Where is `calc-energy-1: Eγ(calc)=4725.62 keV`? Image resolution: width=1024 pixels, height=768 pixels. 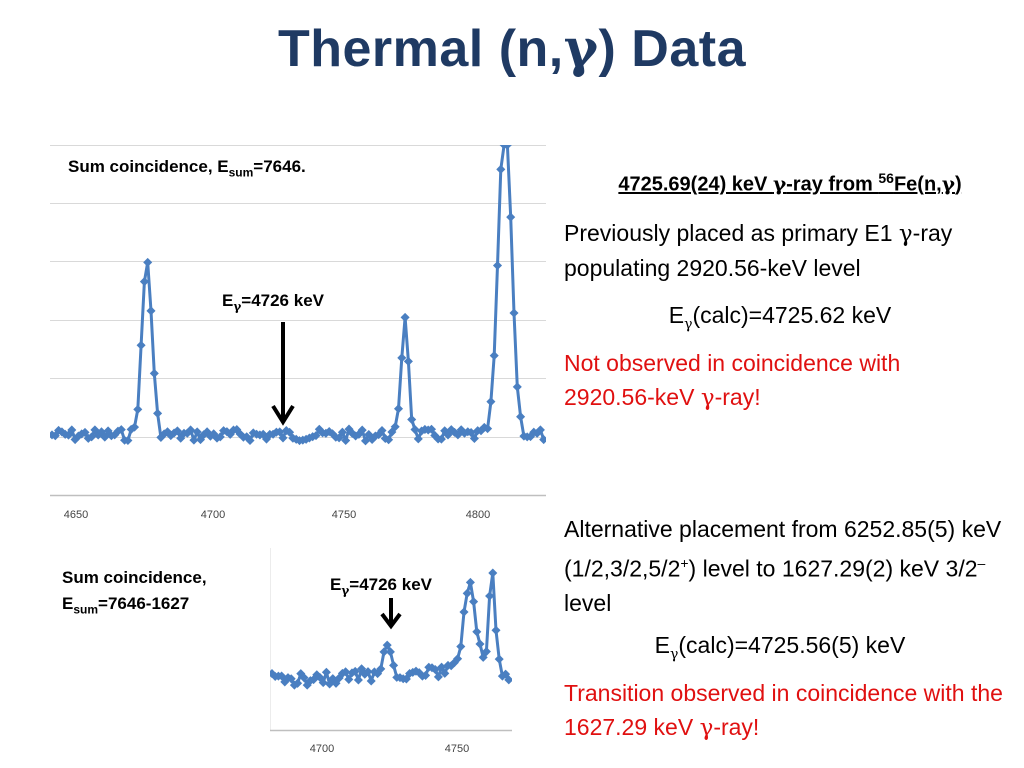 calc-energy-1: Eγ(calc)=4725.62 keV is located at coordinates (780, 317).